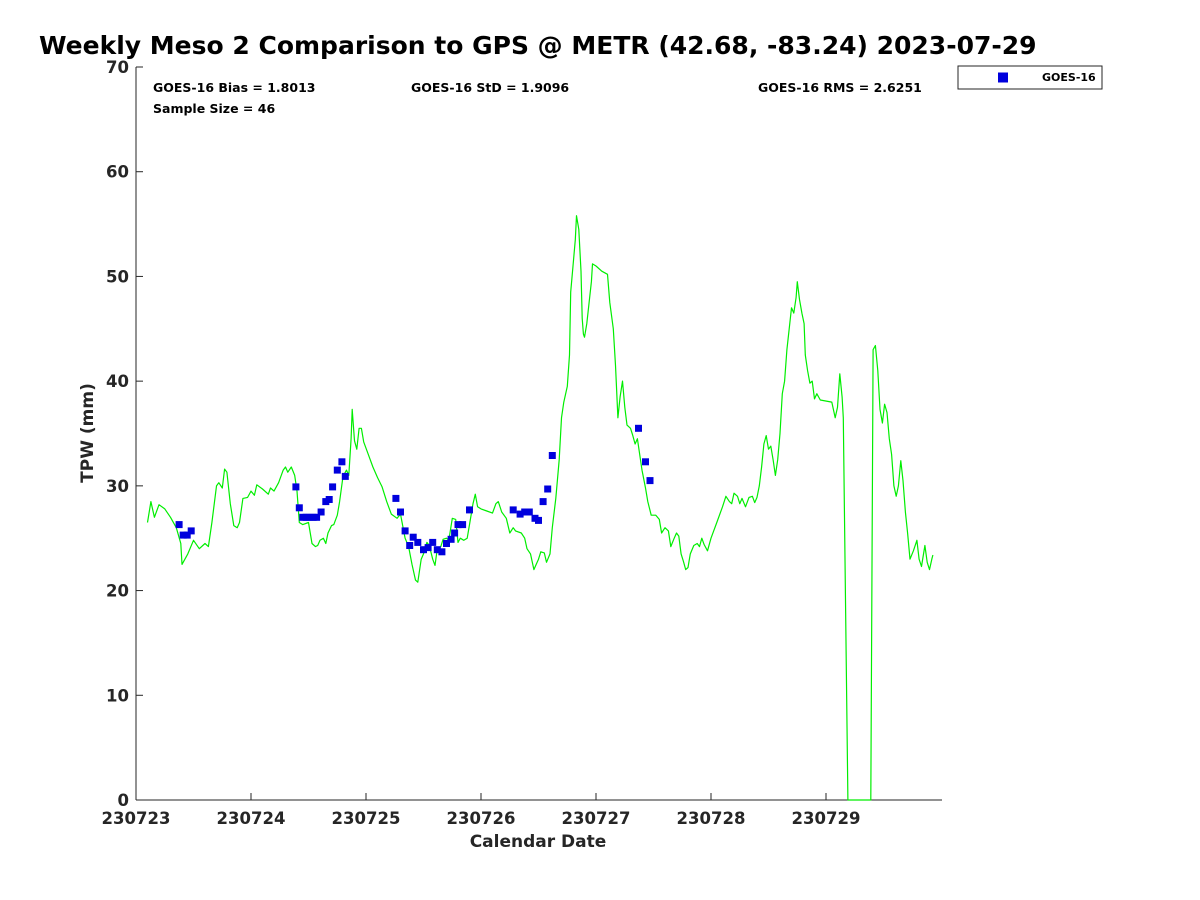  Describe the element at coordinates (117, 276) in the screenshot. I see `y-tick-label: 50` at that location.